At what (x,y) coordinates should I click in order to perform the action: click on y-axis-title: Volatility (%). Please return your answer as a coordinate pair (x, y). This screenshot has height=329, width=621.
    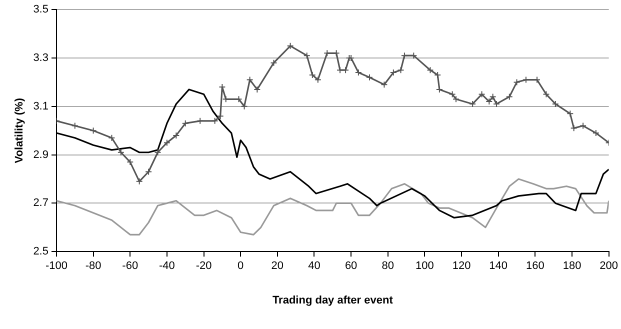
    Looking at the image, I should click on (20, 131).